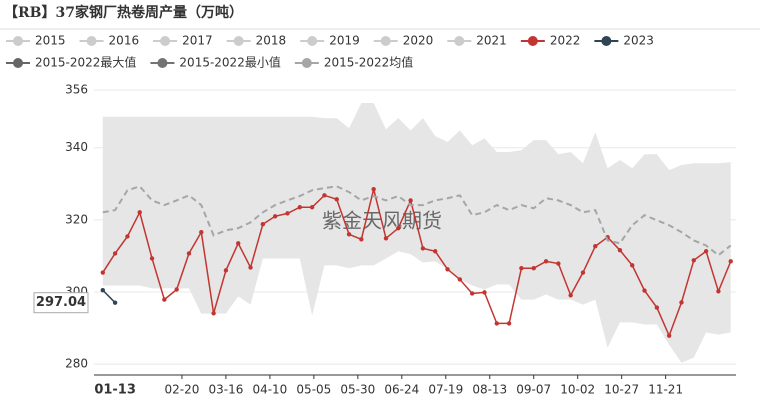 This screenshot has height=401, width=760. I want to click on series-line, so click(109, 296).